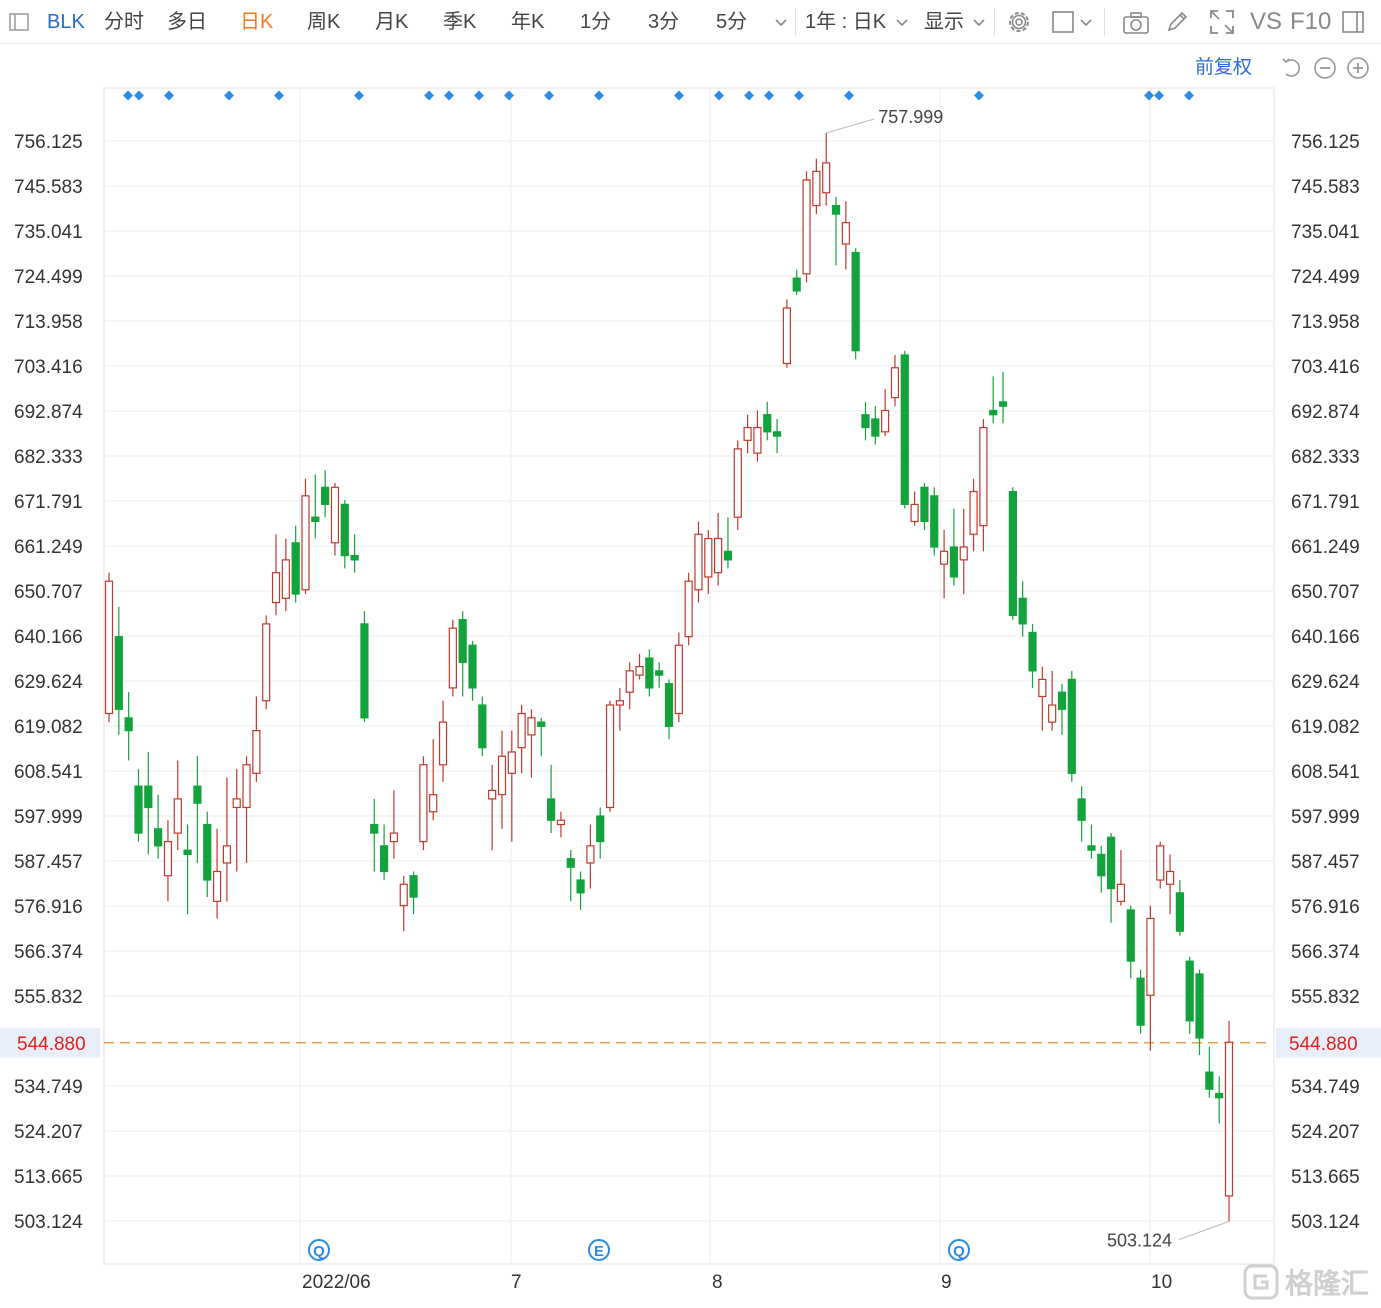 The height and width of the screenshot is (1308, 1381). I want to click on reset-icon, so click(1292, 68).